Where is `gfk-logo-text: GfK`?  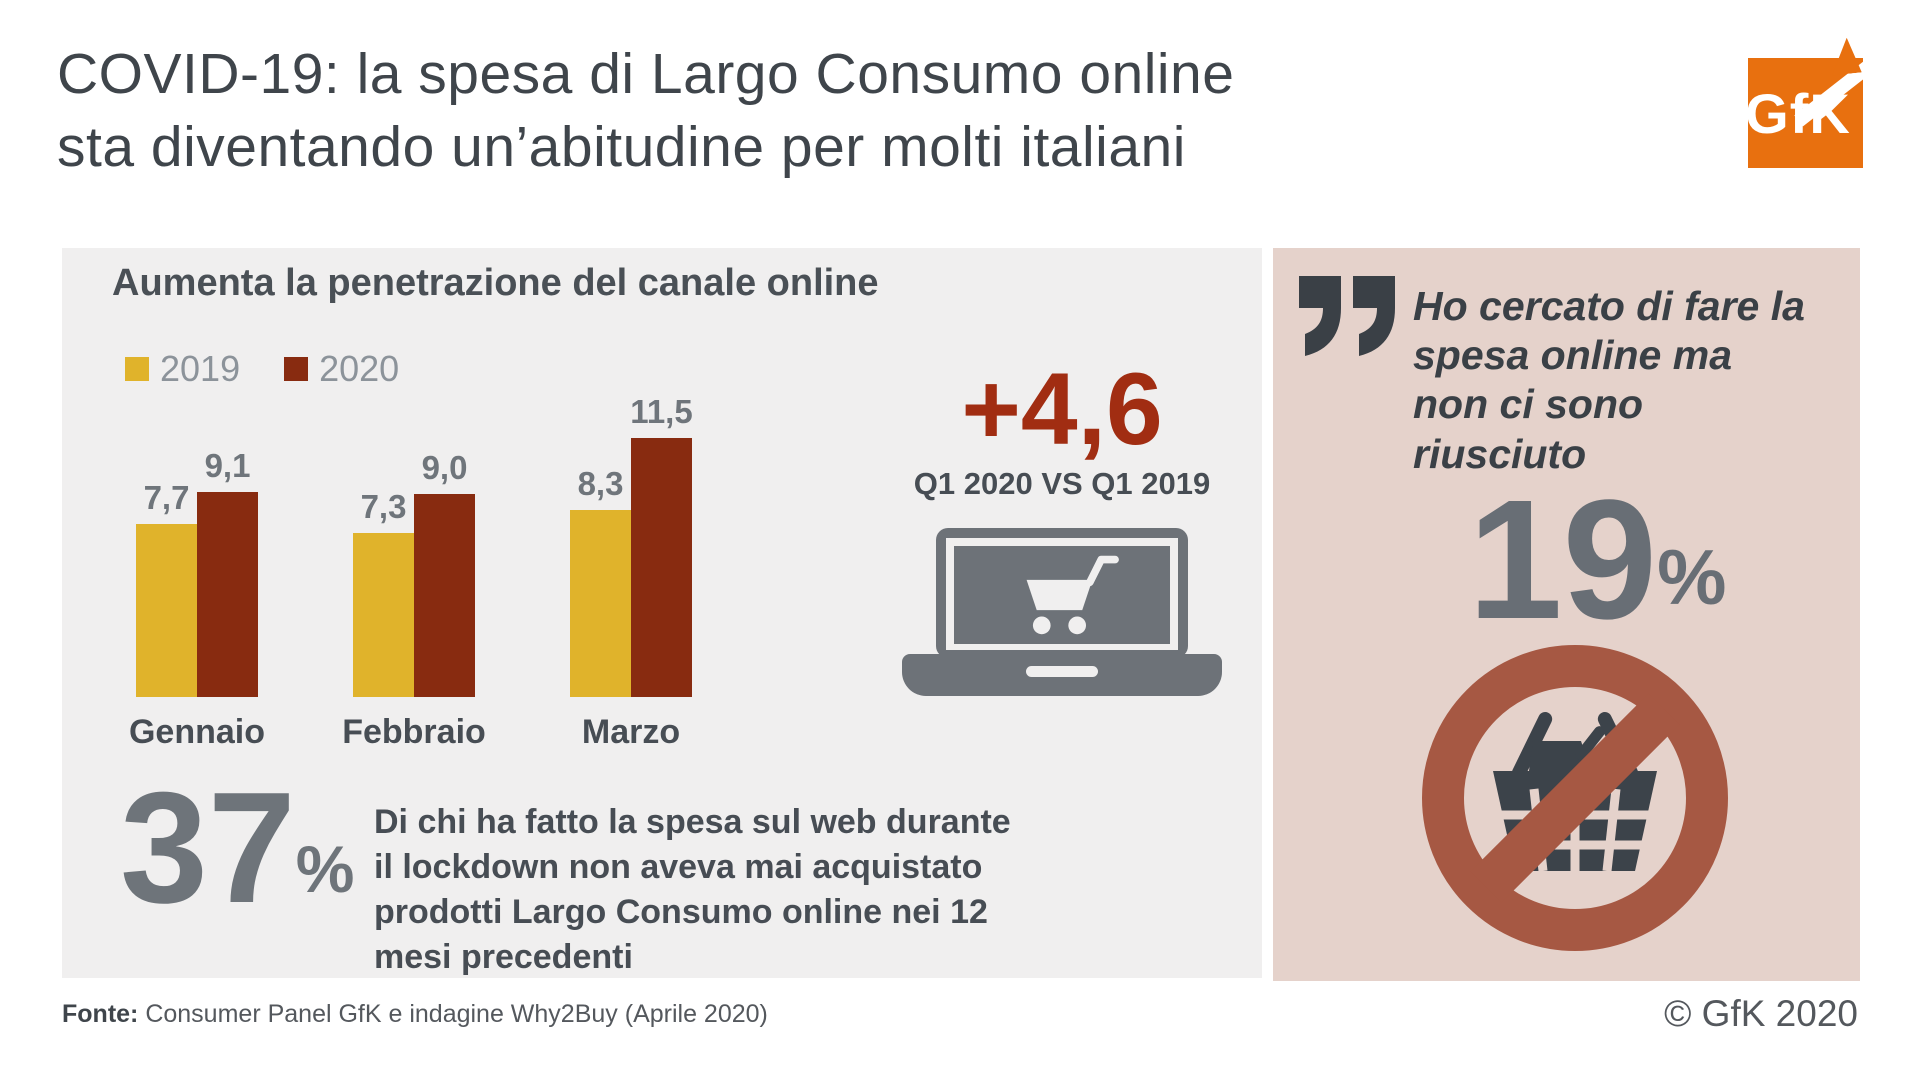 gfk-logo-text: GfK is located at coordinates (1798, 113).